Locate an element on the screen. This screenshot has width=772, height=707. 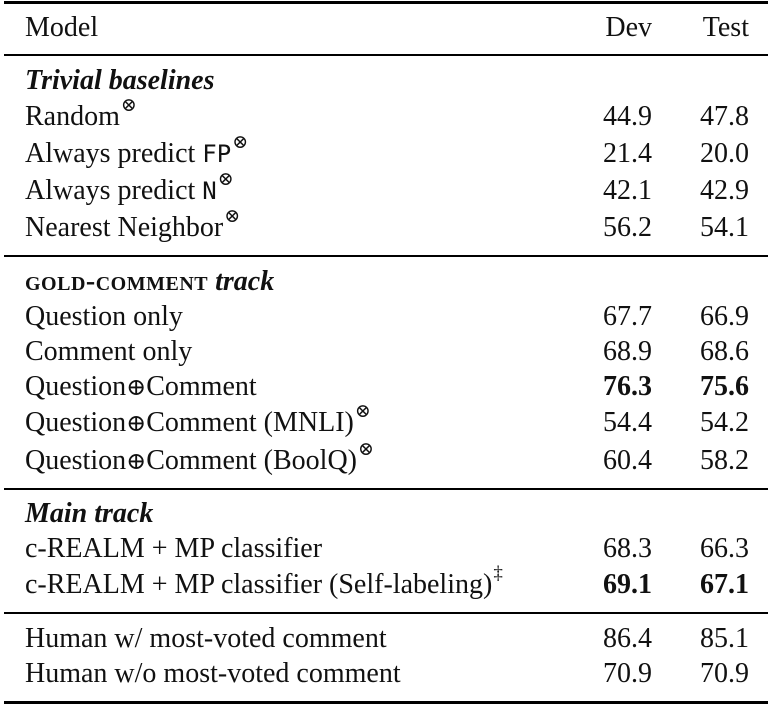
top-rule is located at coordinates (386, 2).